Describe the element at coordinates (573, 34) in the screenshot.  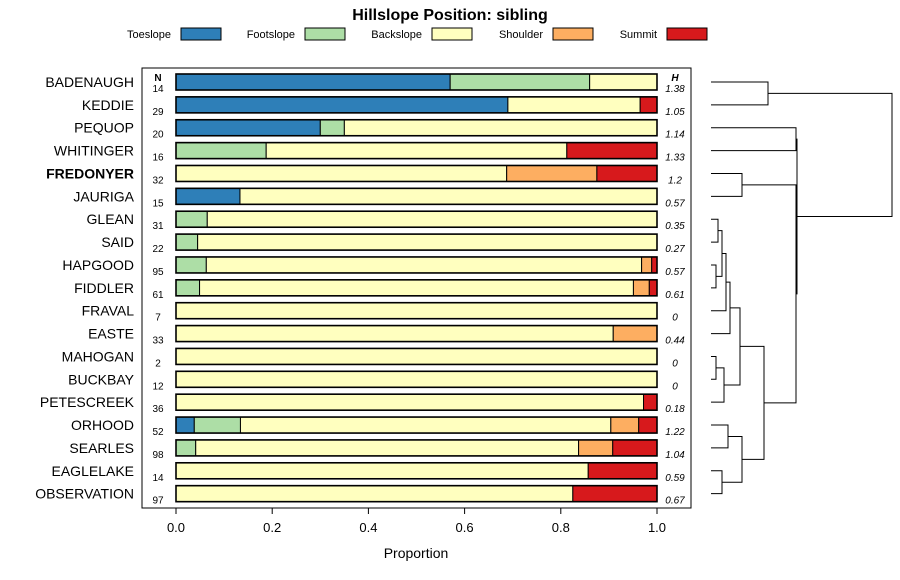
I see `legend-swatch-shoulder` at that location.